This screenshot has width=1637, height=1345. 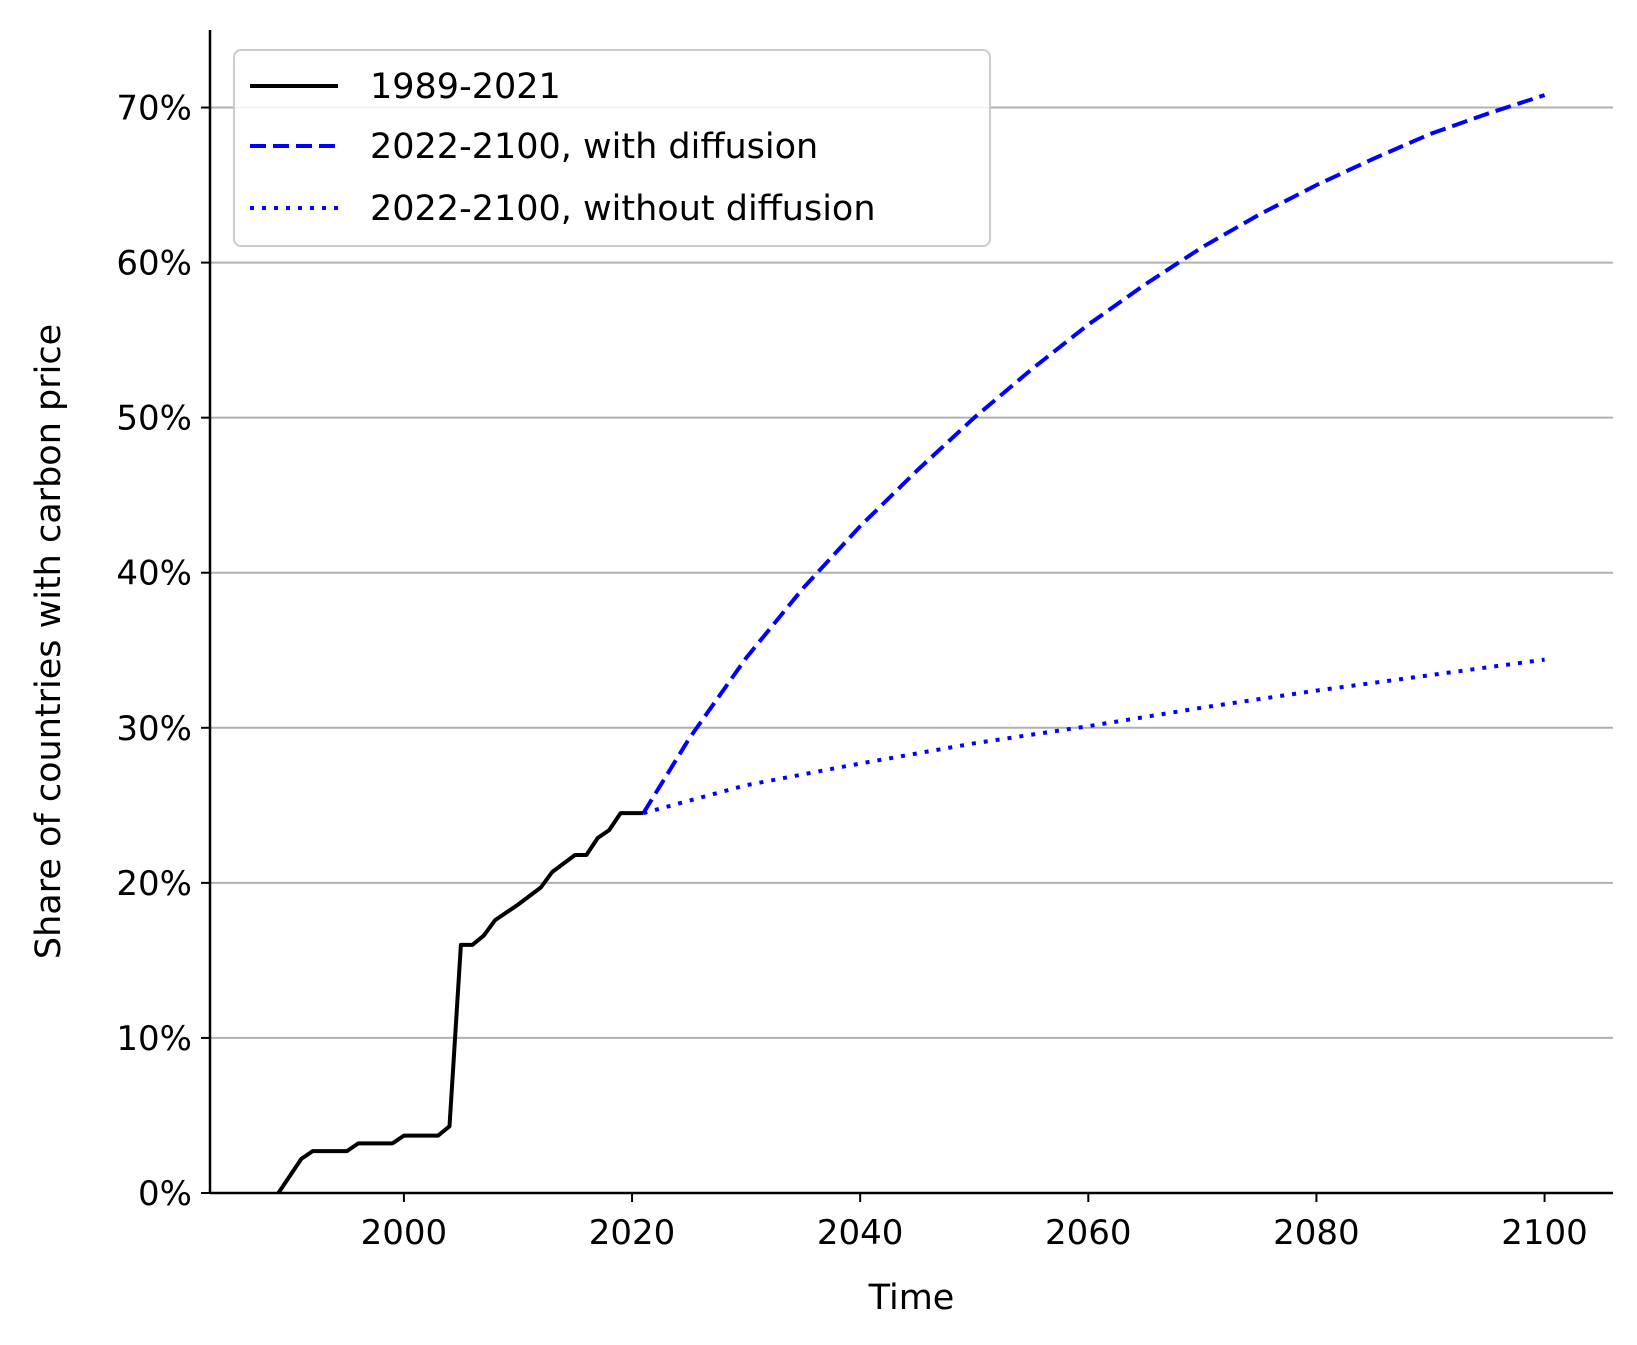 I want to click on legend-label-3: 2022-2100, without diffusion, so click(x=623, y=209).